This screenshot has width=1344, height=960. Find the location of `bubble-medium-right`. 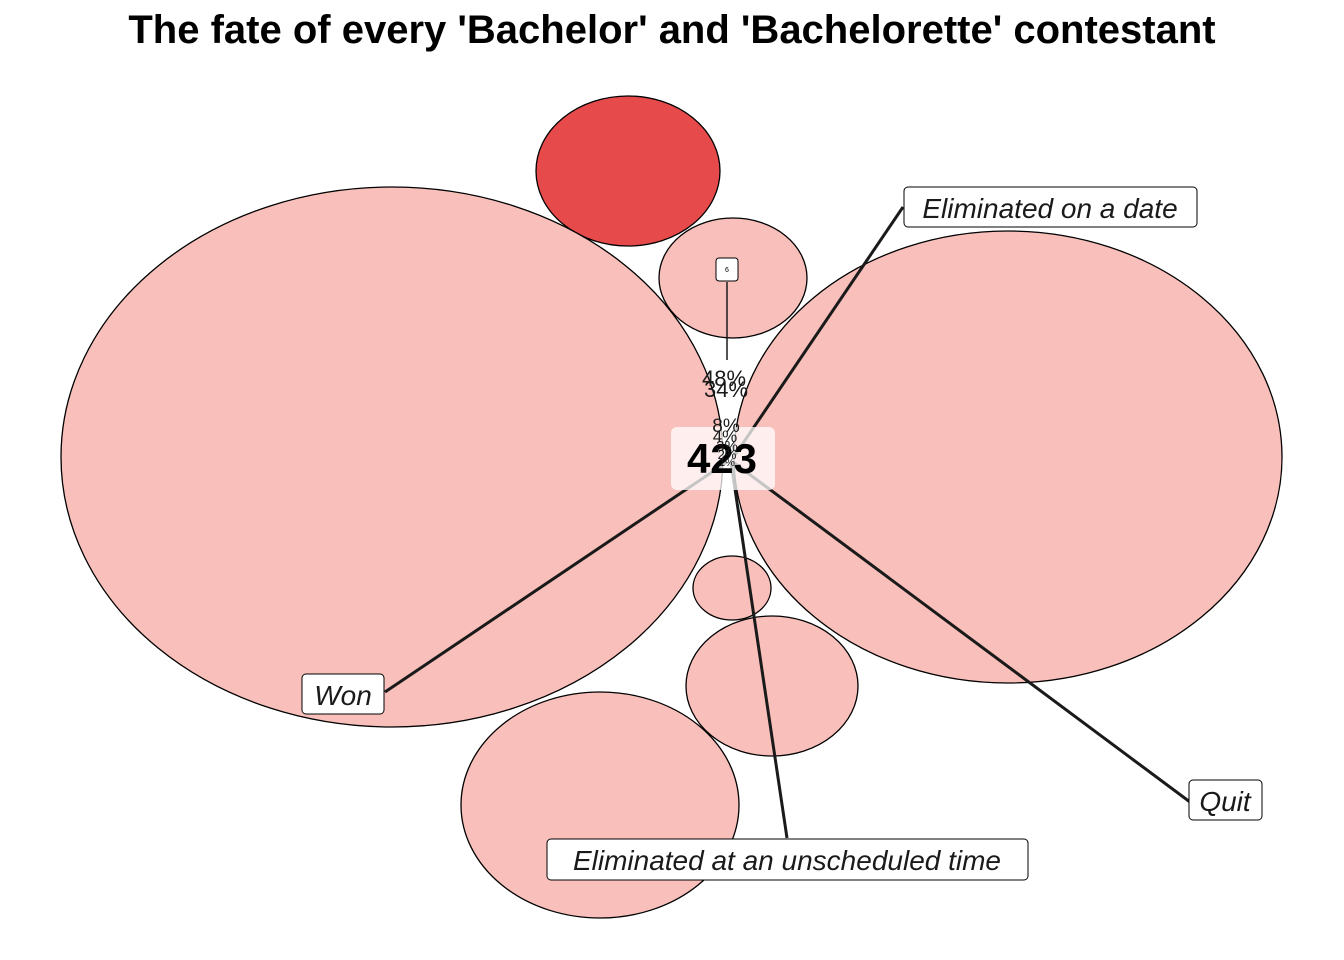

bubble-medium-right is located at coordinates (772, 686).